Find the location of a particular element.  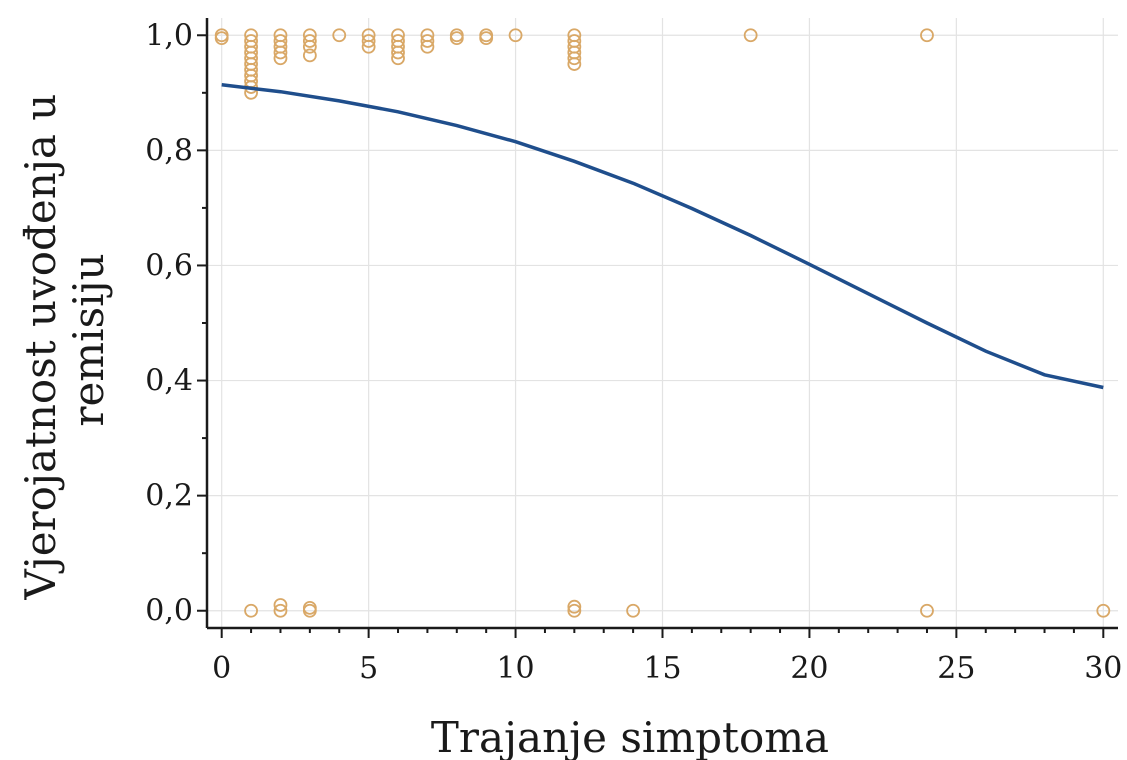

y-axis-title: Vjerojatnost uvođenja u remisiju is located at coordinates (64, 340).